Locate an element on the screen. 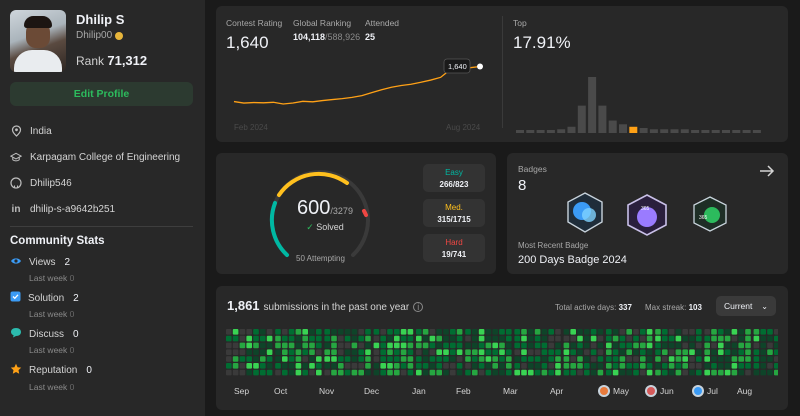 This screenshot has height=416, width=800. contest-rating-chart: Feb 2024 Aug 2024 1,640 is located at coordinates (359, 74).